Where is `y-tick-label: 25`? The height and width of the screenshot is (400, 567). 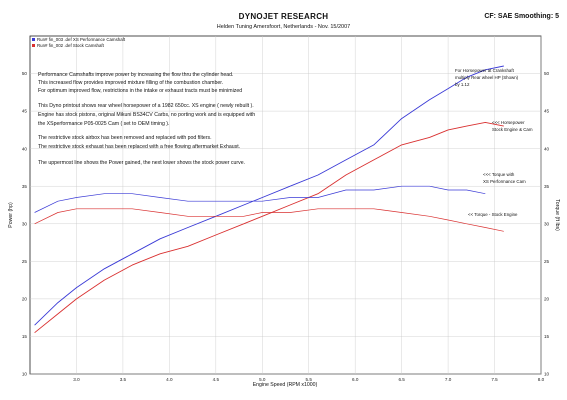 y-tick-label: 25 is located at coordinates (25, 261).